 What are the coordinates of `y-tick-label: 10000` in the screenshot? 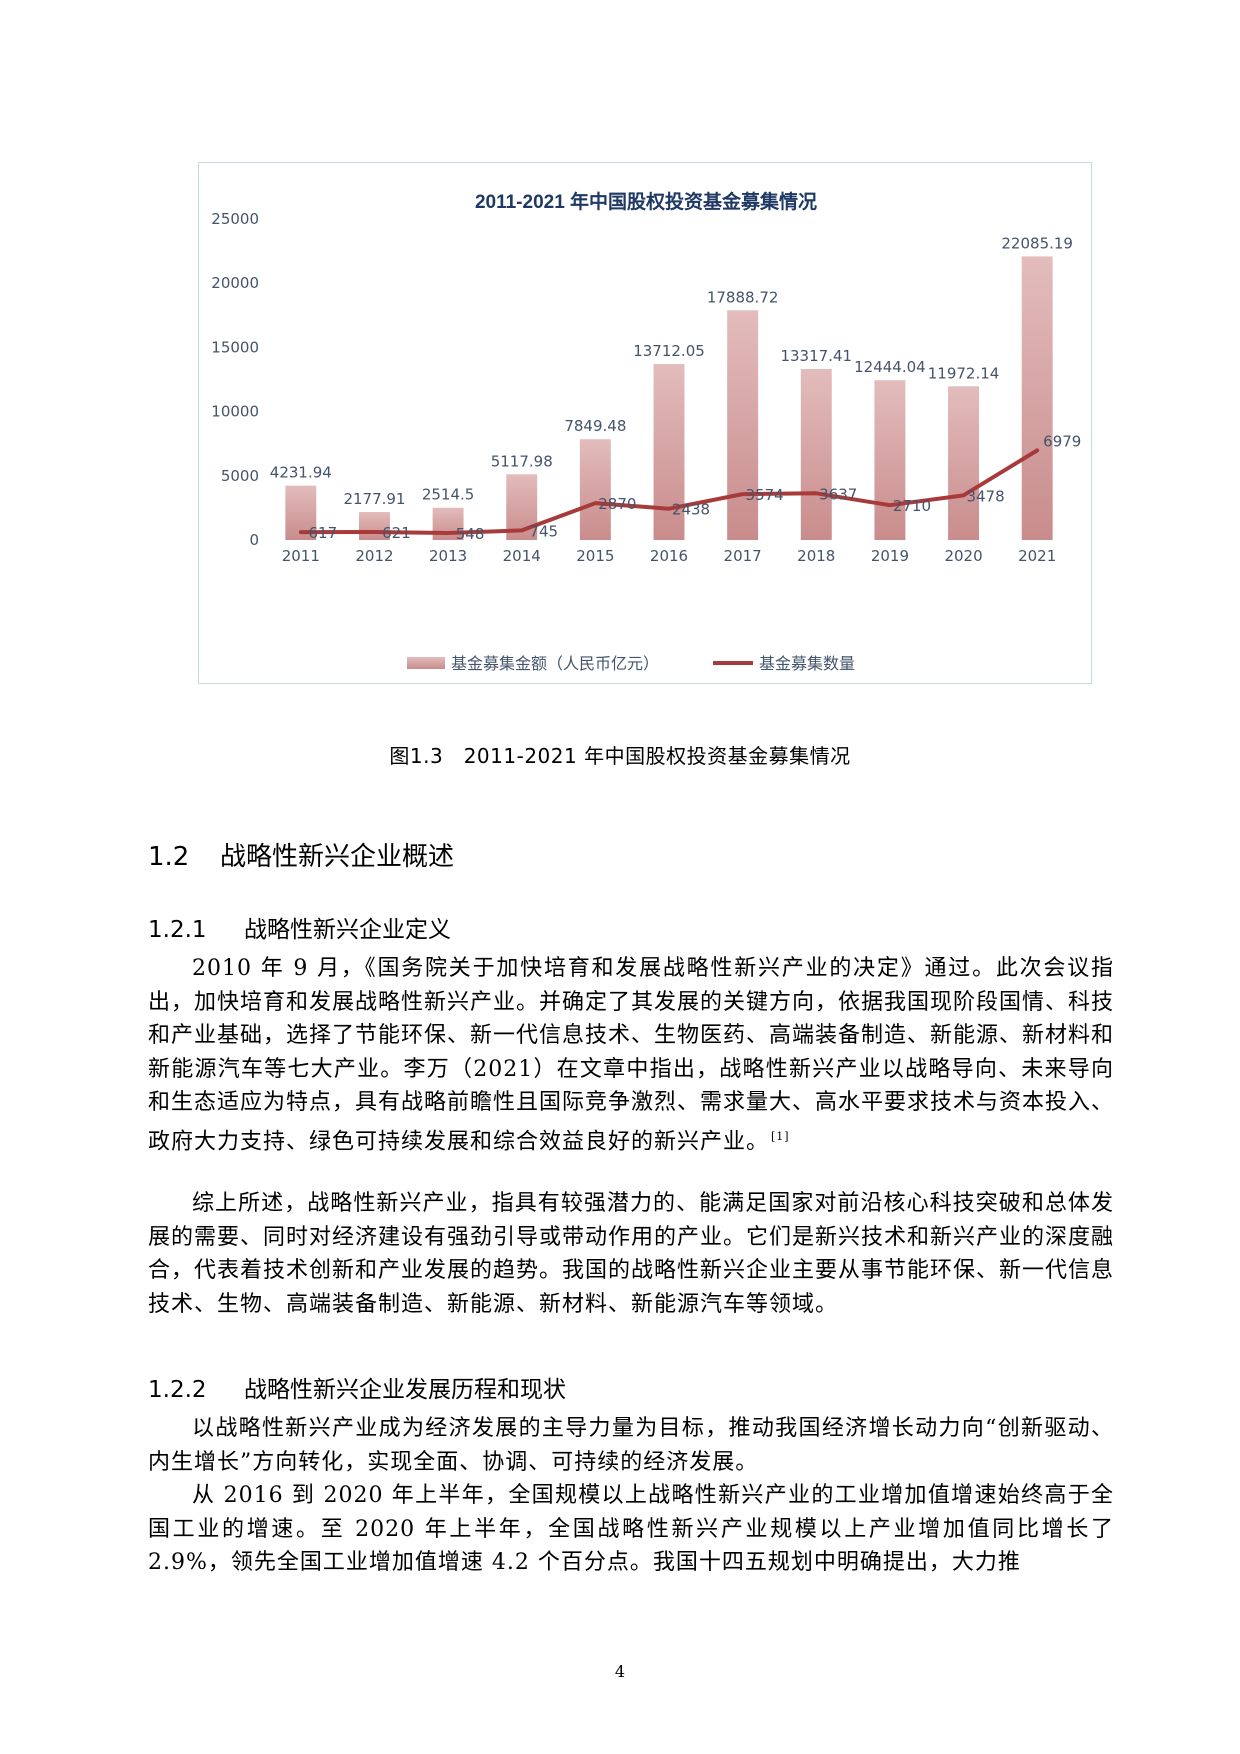 It's located at (235, 412).